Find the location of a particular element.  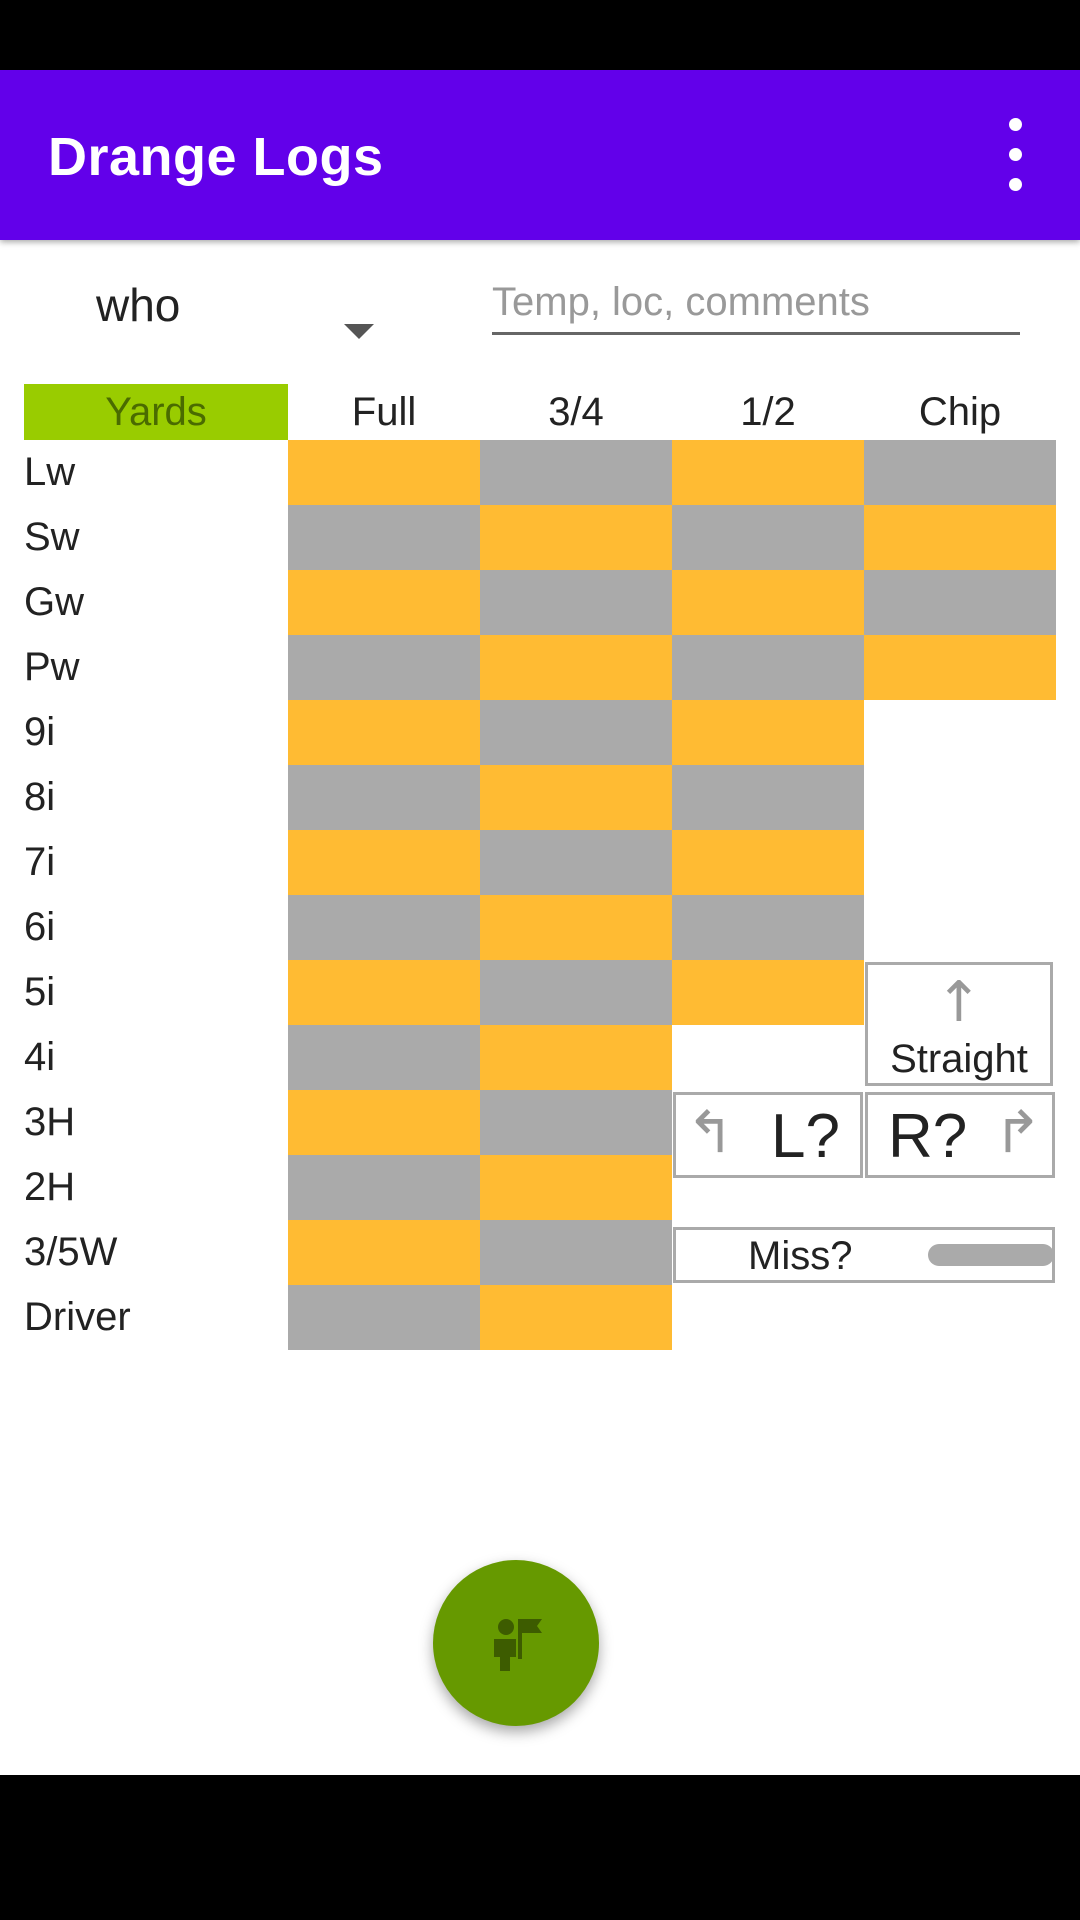

yards-header: Yards is located at coordinates (156, 412).